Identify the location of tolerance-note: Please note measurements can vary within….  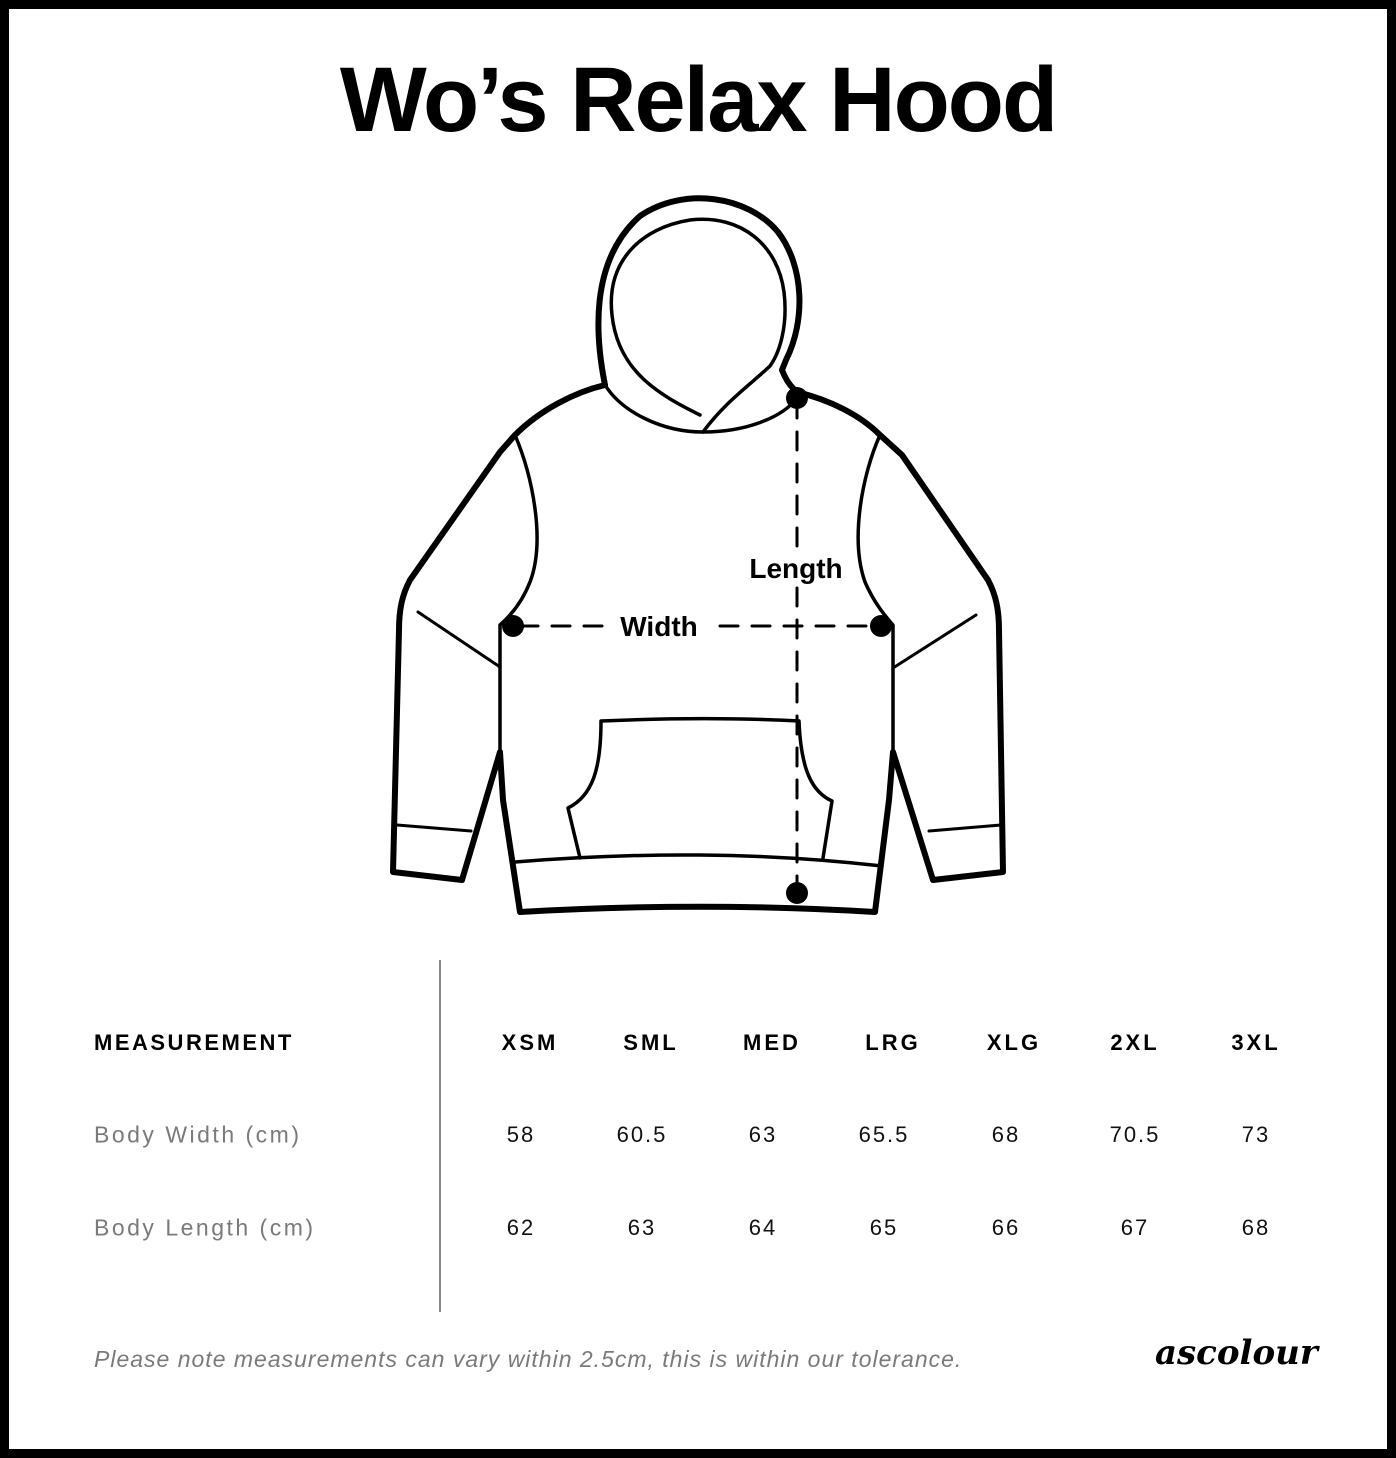
(528, 1359).